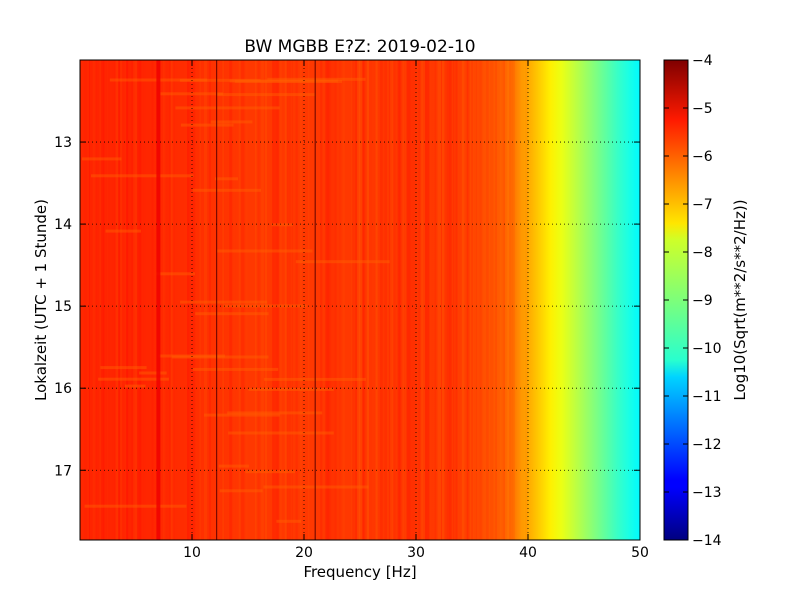  Describe the element at coordinates (702, 205) in the screenshot. I see `colorbar-tick-label: −7` at that location.